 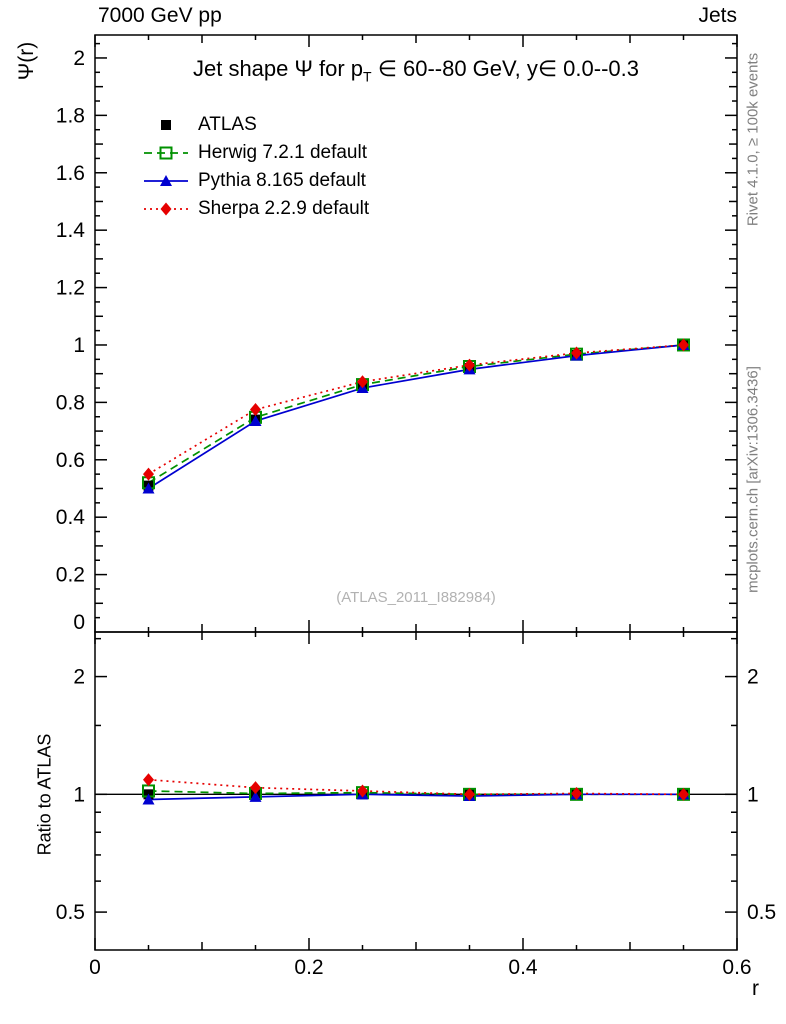 What do you see at coordinates (70, 288) in the screenshot?
I see `svg-text: 1.2` at bounding box center [70, 288].